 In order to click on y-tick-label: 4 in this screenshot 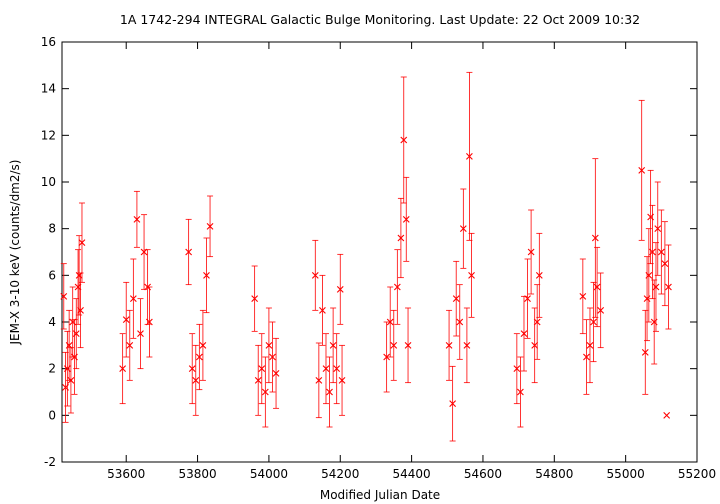, I will do `click(52, 322)`.